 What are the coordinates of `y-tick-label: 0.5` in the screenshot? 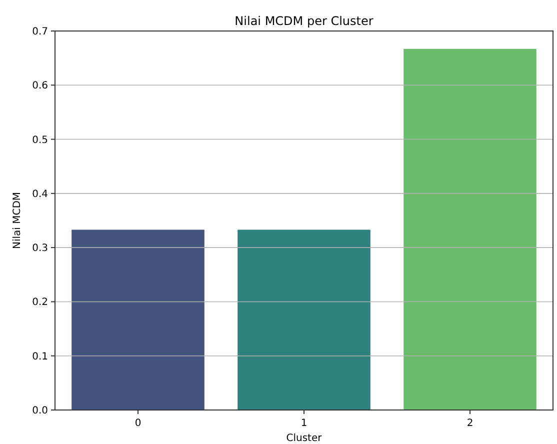 It's located at (40, 140).